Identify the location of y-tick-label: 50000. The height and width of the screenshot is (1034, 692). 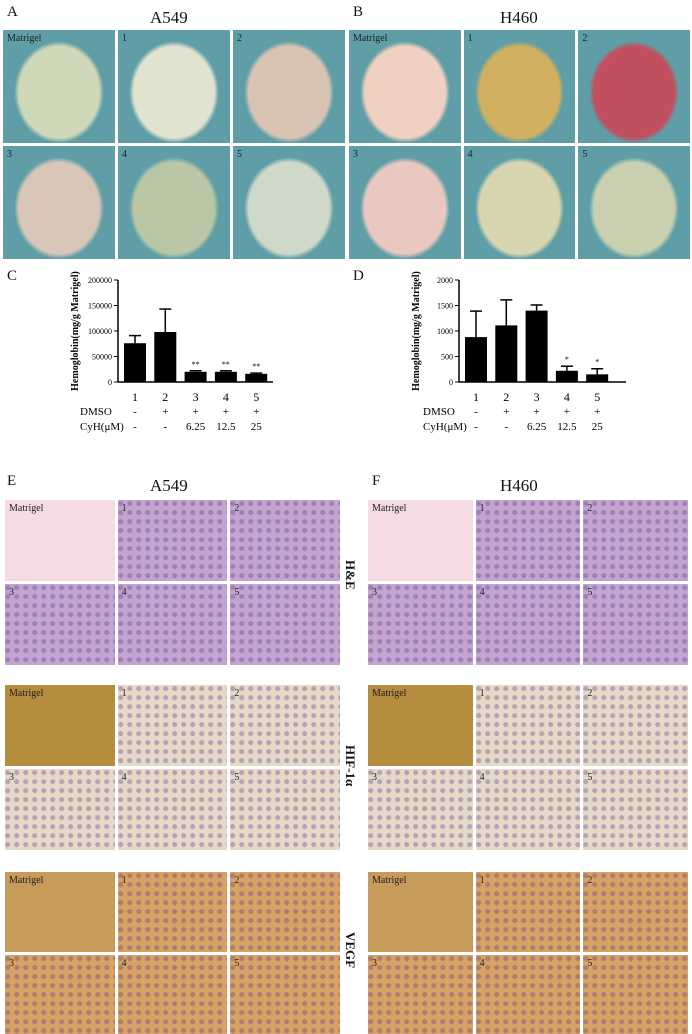
(102, 357).